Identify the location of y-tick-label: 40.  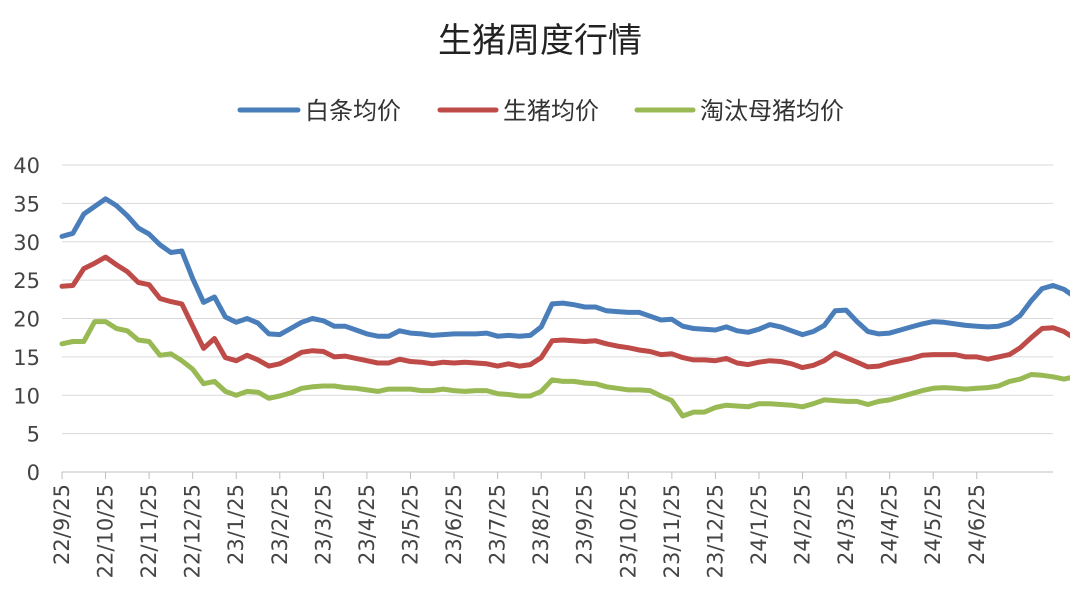
(26, 166).